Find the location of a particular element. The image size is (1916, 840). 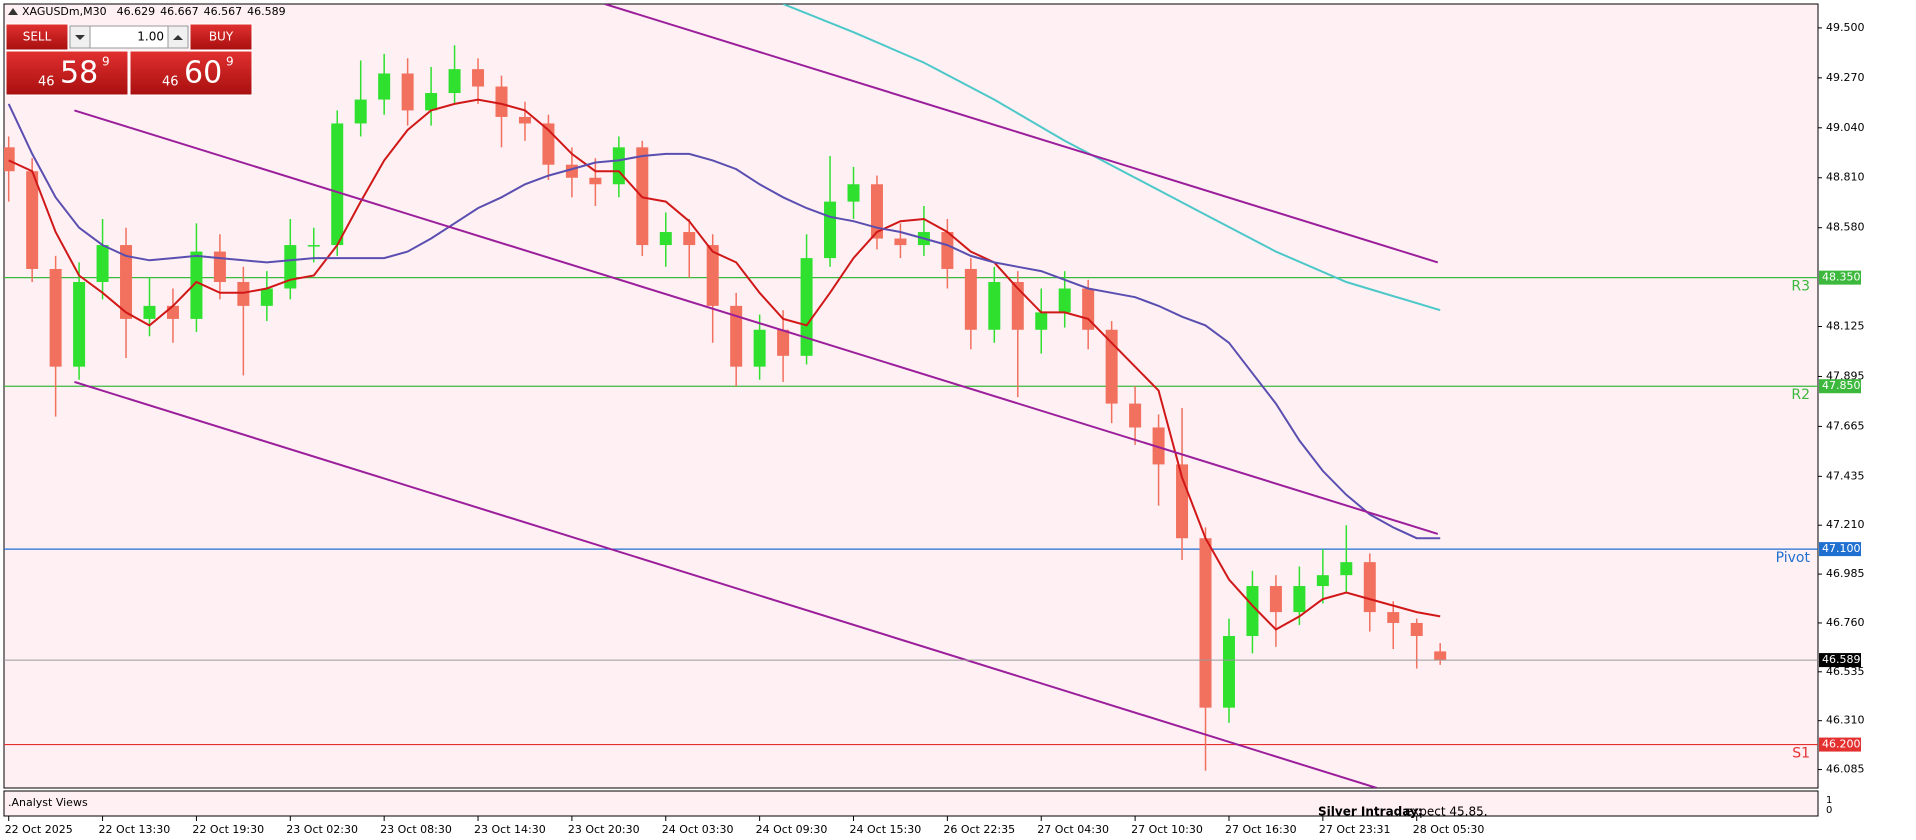

level-name: R3 is located at coordinates (1800, 287).